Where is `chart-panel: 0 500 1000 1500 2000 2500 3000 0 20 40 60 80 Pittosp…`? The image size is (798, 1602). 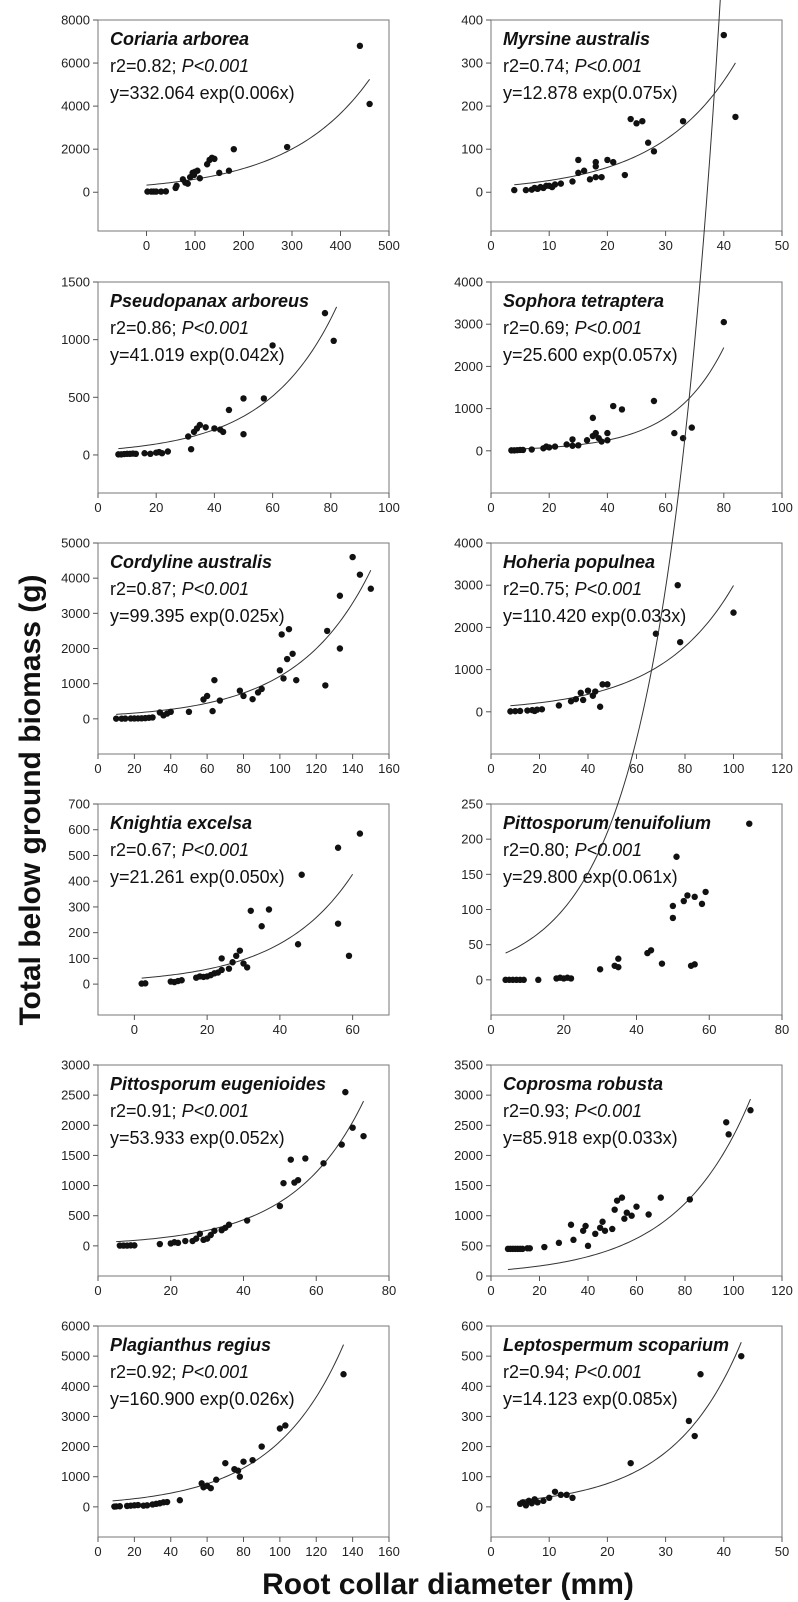 chart-panel: 0 500 1000 1500 2000 2500 3000 0 20 40 60 80 Pittosp… is located at coordinates (228, 1178).